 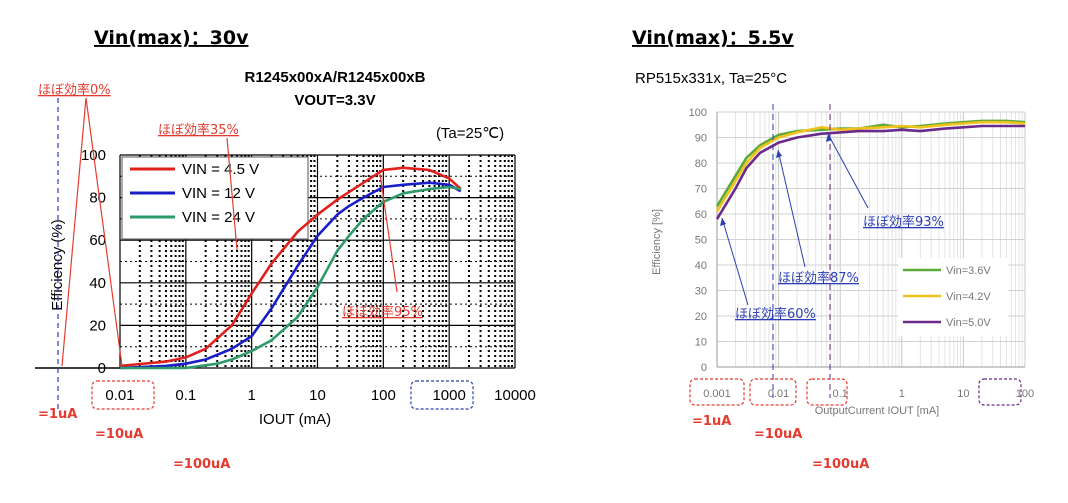 I want to click on right-cur1-label: =1uA, so click(x=711, y=421).